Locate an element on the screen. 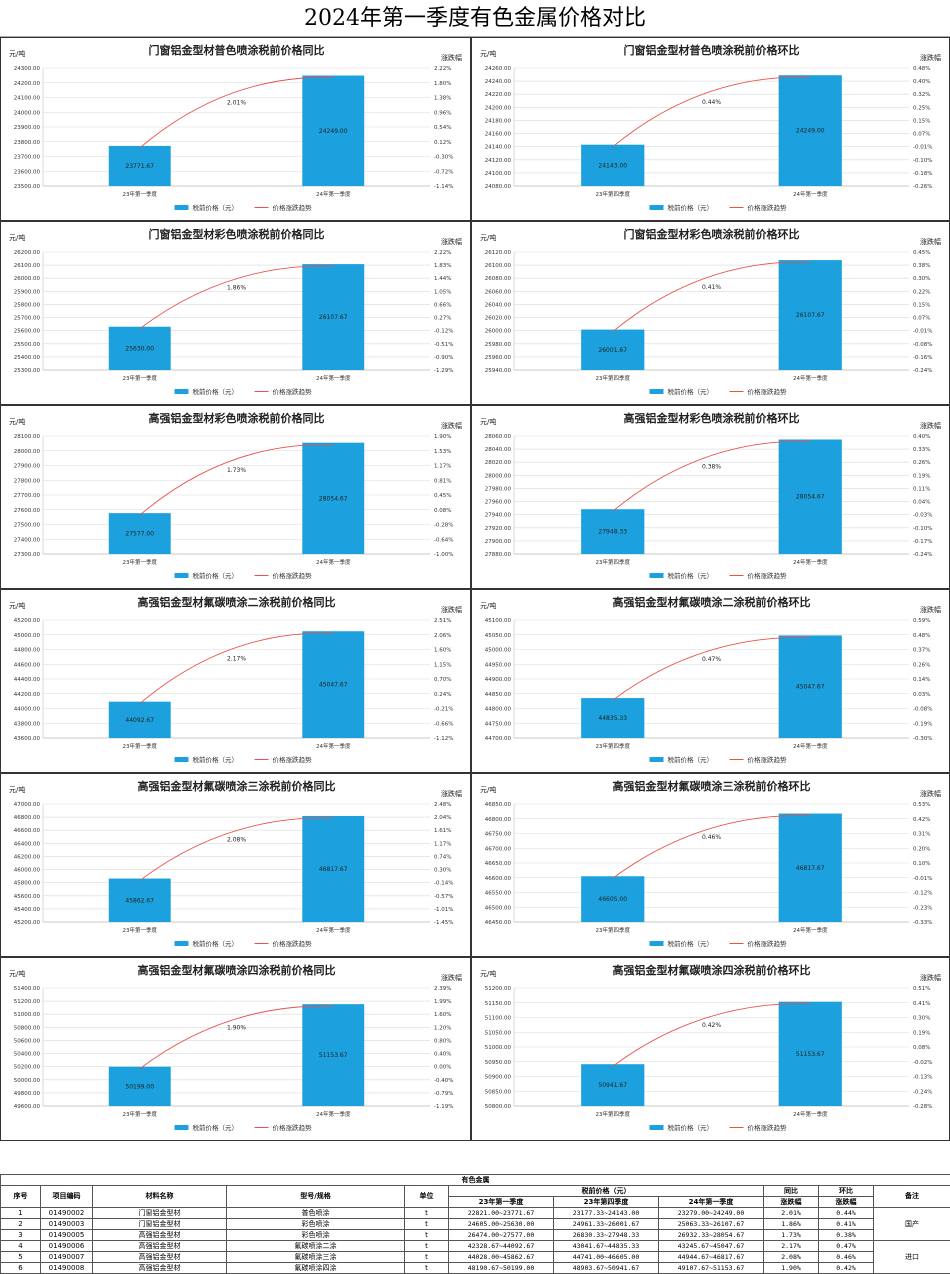 This screenshot has height=1274, width=950. y-tick-label: 44200.00 is located at coordinates (27, 695).